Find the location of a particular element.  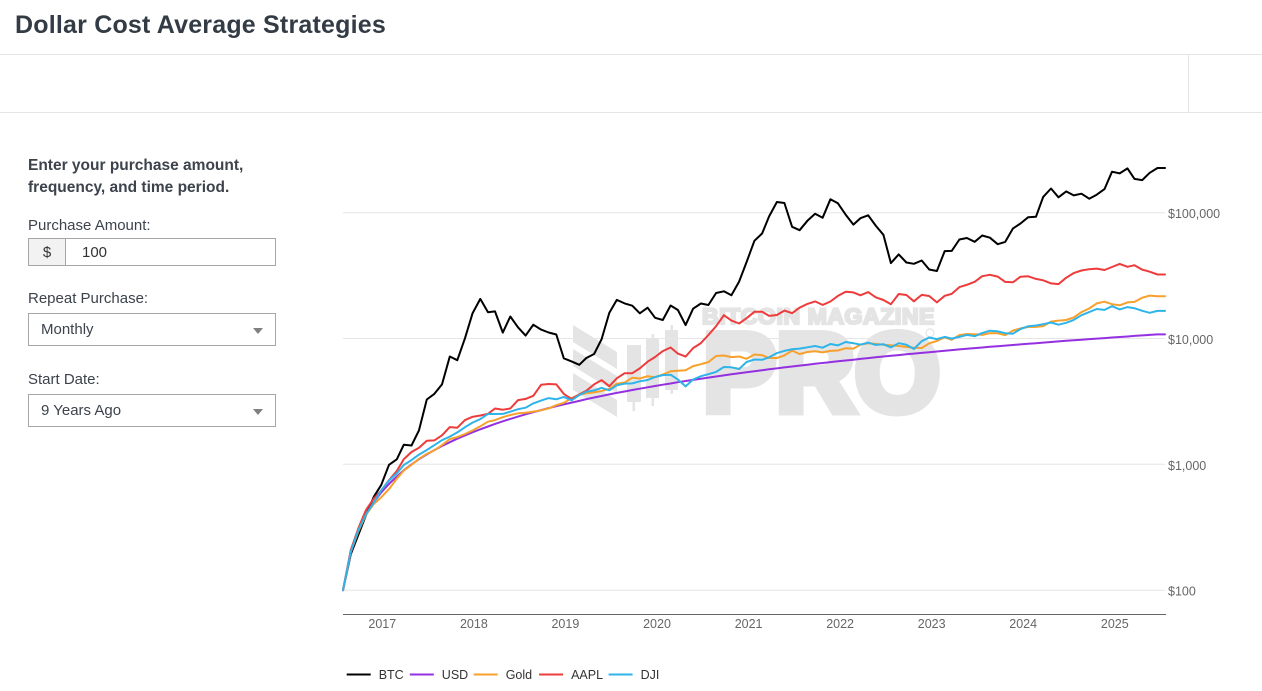

svg-text: 2018 is located at coordinates (474, 624).